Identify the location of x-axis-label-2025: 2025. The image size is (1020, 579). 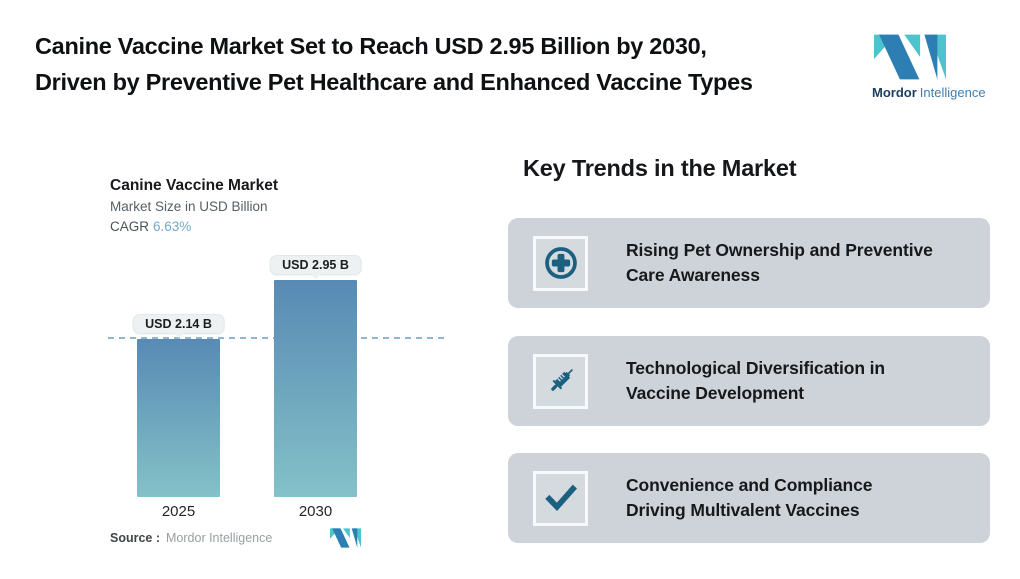
(178, 511).